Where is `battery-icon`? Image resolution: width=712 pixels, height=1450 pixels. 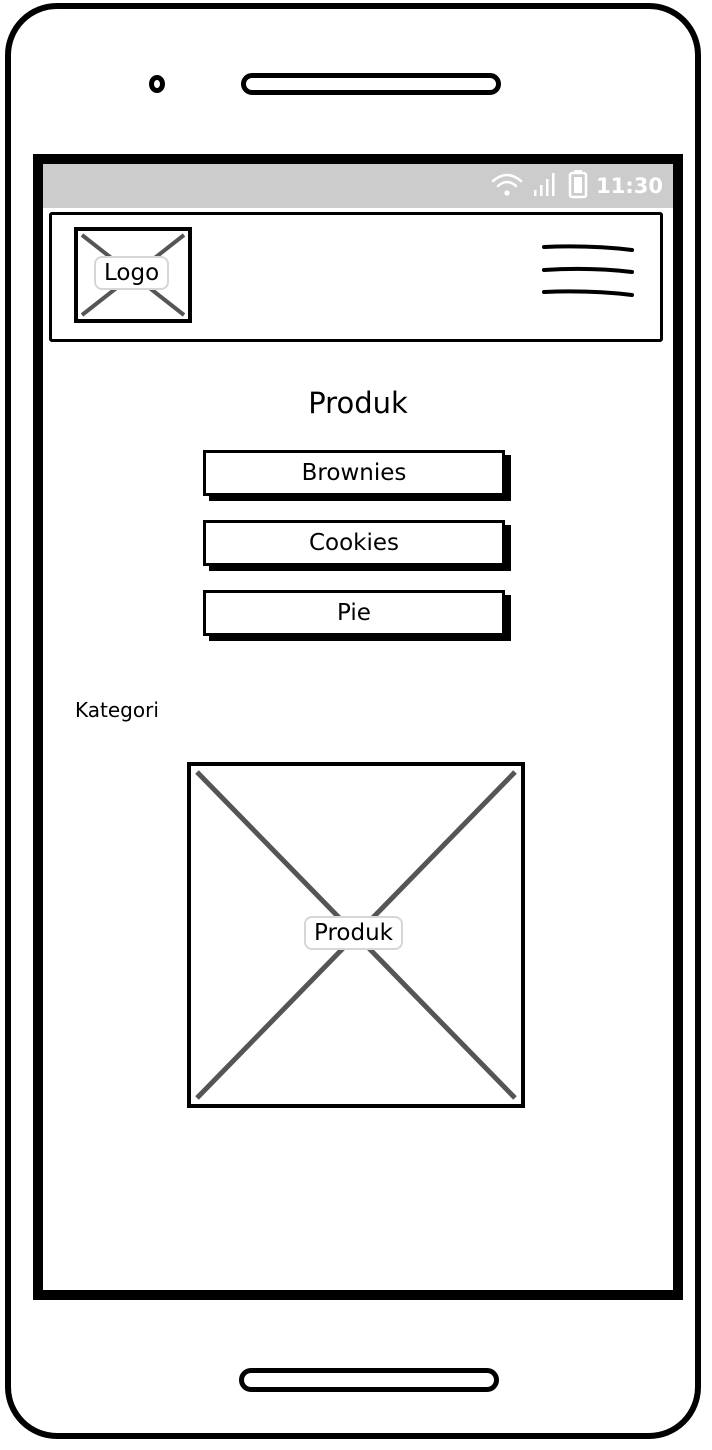
battery-icon is located at coordinates (578, 186).